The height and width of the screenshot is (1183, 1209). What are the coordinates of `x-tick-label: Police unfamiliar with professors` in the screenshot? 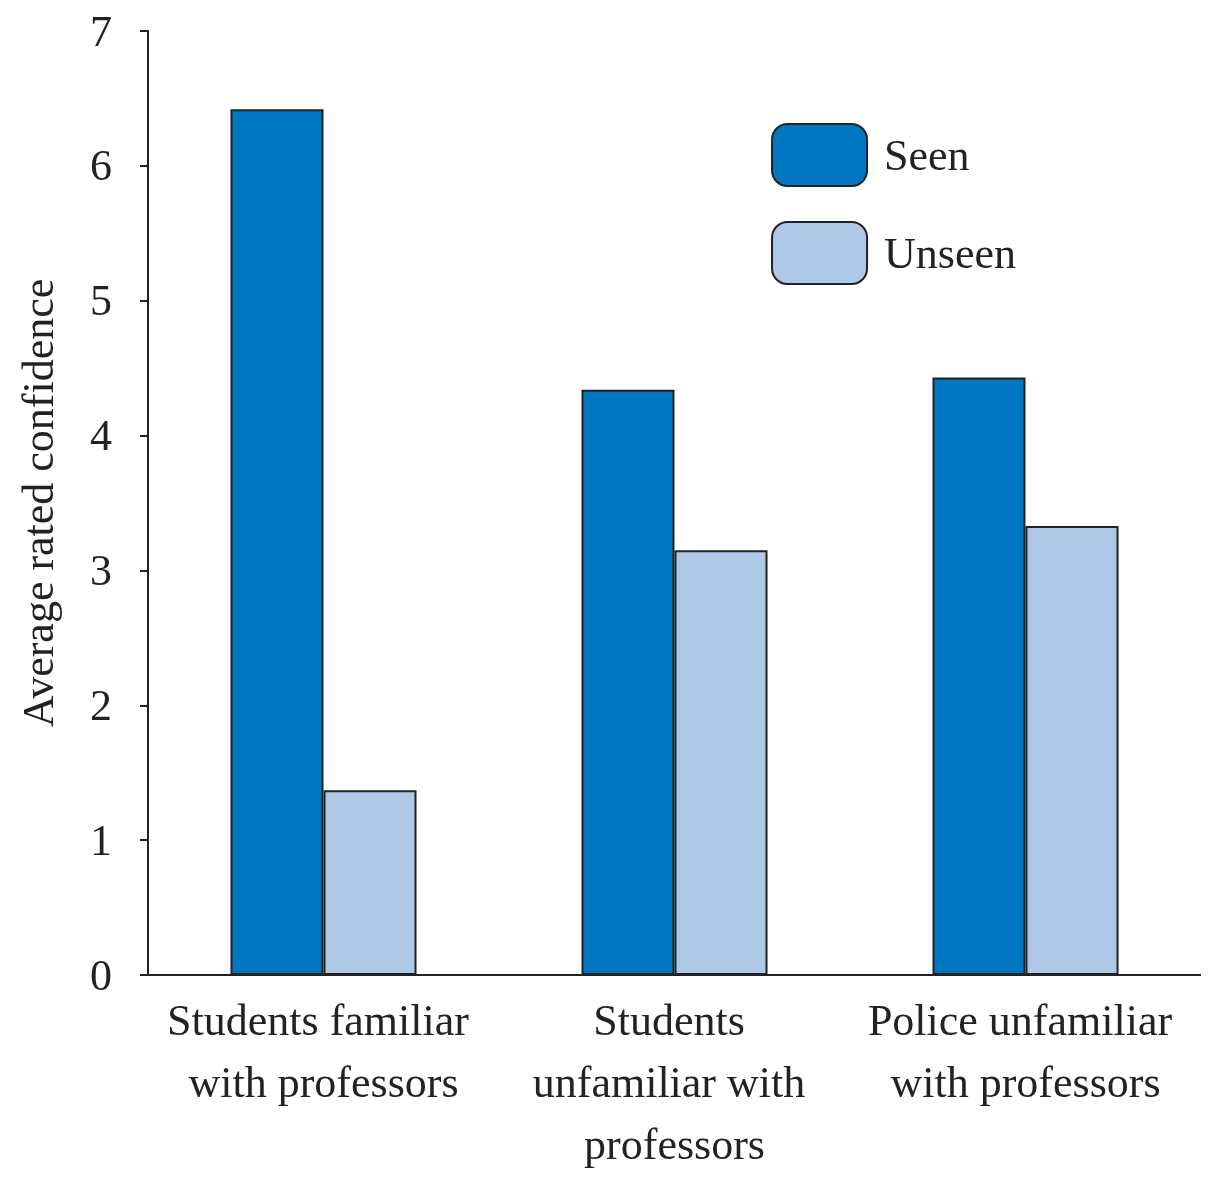 It's located at (1025, 1051).